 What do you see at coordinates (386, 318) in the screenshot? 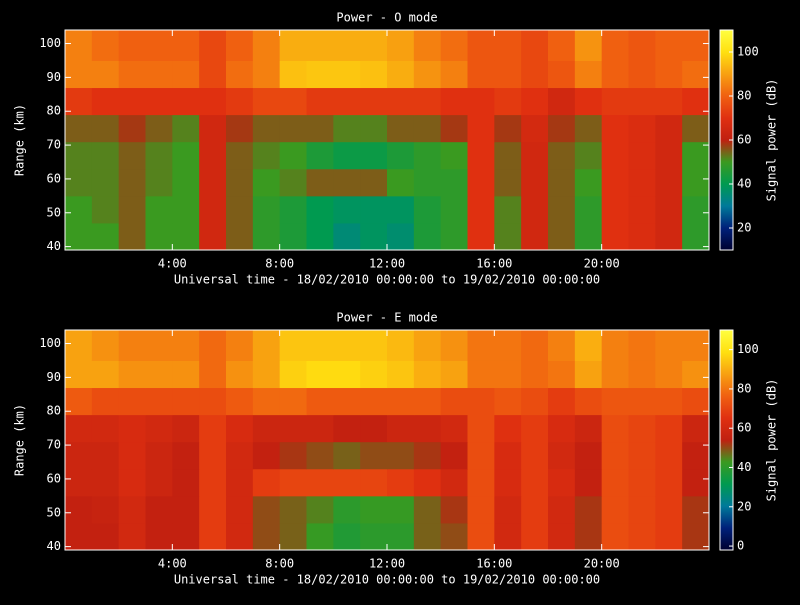
I see `chart-title: Power - E mode` at bounding box center [386, 318].